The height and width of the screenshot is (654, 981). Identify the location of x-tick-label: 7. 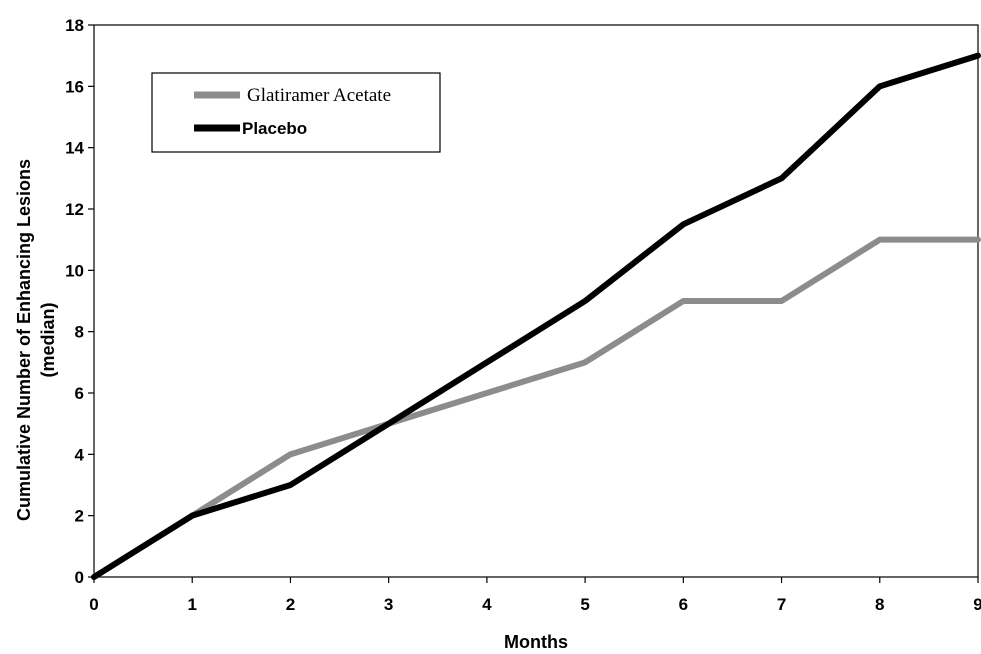
(781, 604).